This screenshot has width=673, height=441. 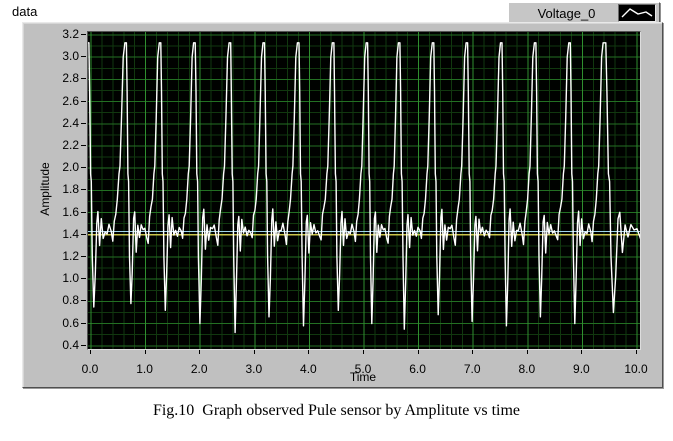 What do you see at coordinates (417, 369) in the screenshot?
I see `x-tick-label: 6.0` at bounding box center [417, 369].